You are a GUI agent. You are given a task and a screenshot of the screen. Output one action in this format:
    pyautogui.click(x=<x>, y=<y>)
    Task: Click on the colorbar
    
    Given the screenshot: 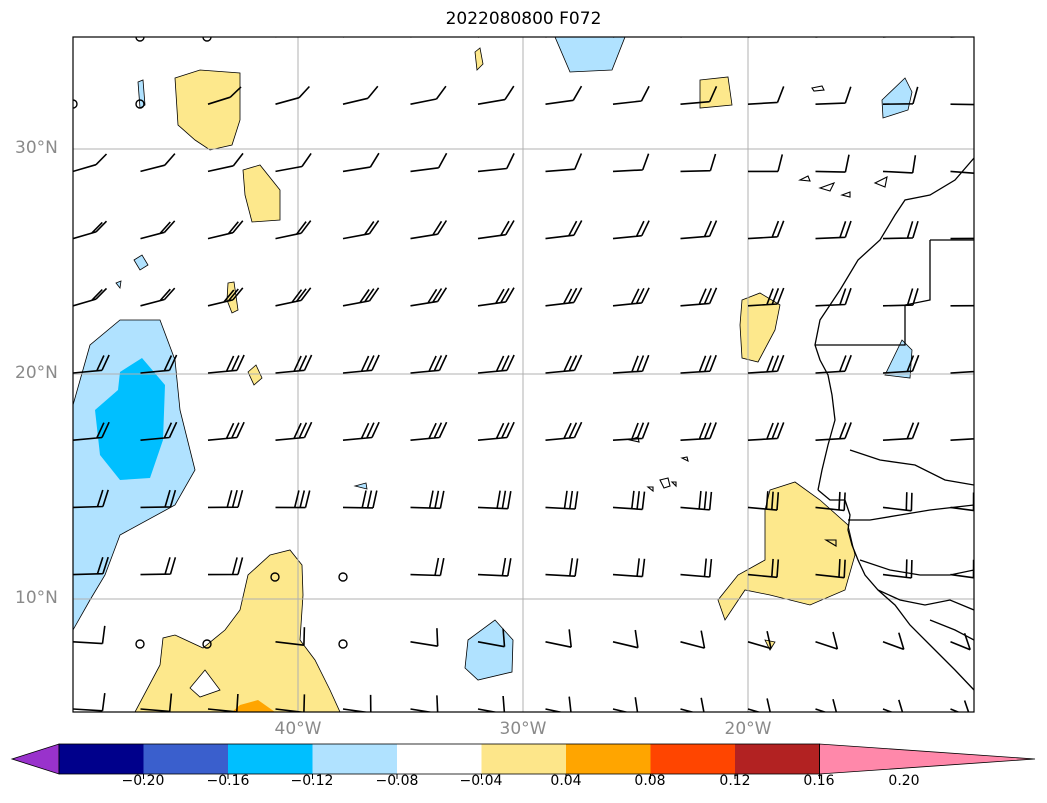 What is the action you would take?
    pyautogui.click(x=523, y=761)
    